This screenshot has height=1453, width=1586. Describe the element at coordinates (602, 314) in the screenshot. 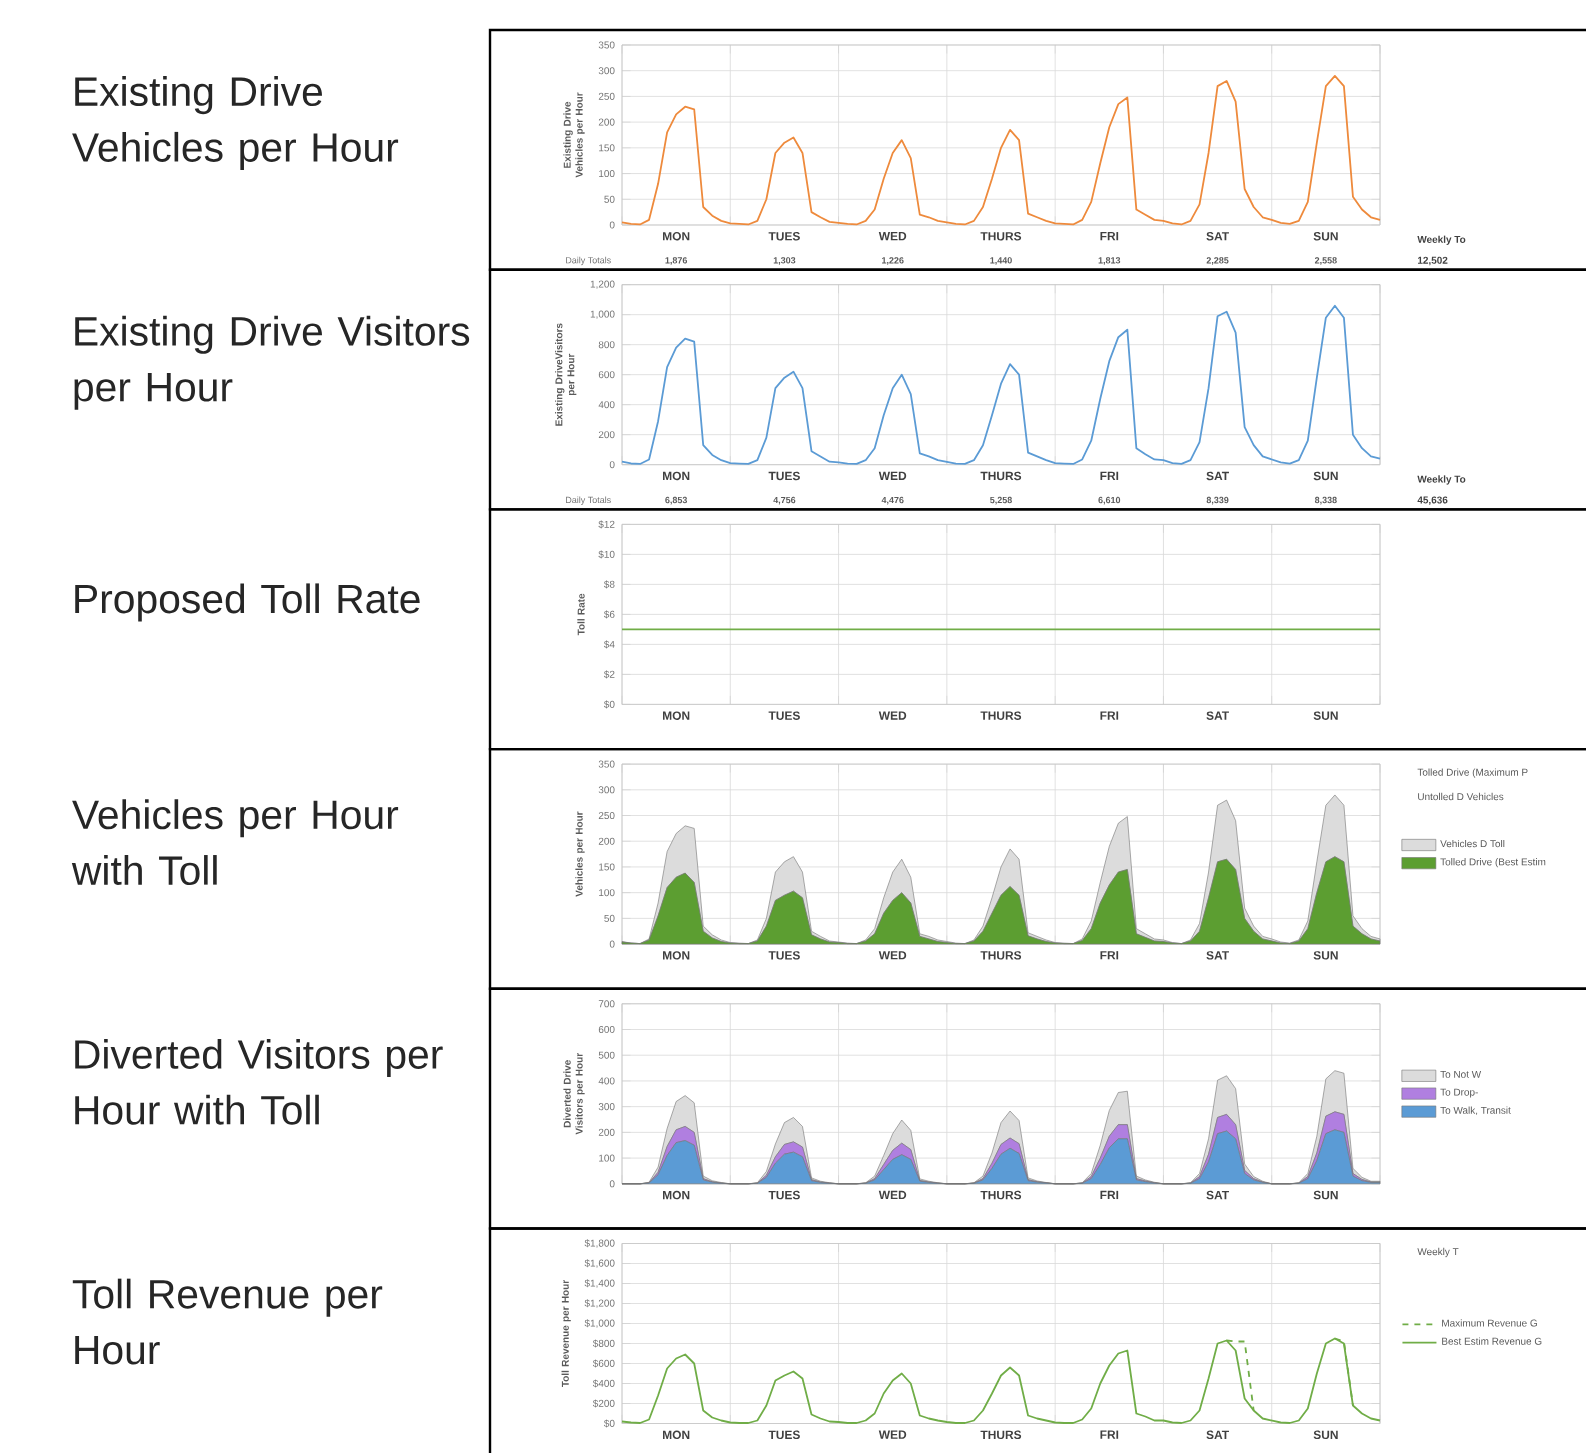

I see `y-tick-label: 1,000` at that location.